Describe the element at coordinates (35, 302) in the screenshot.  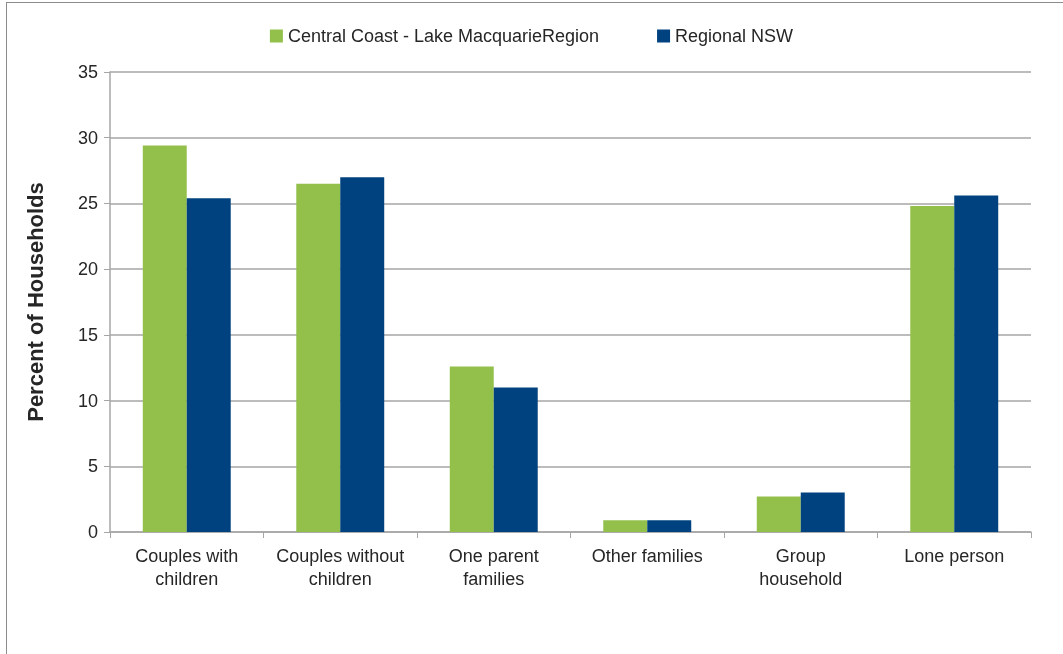
I see `y-axis-title: Percent of Households` at that location.